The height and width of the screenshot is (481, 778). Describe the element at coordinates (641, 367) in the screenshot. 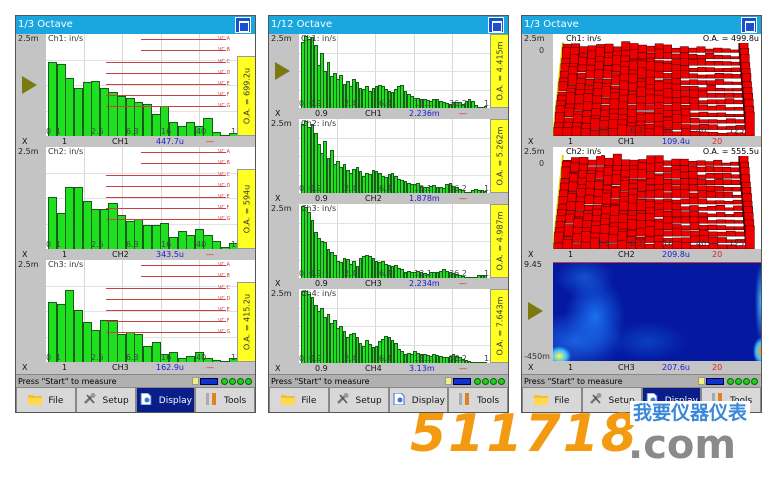

I see `cursor-readout-row: X 1 CH3 207.6u 20` at that location.